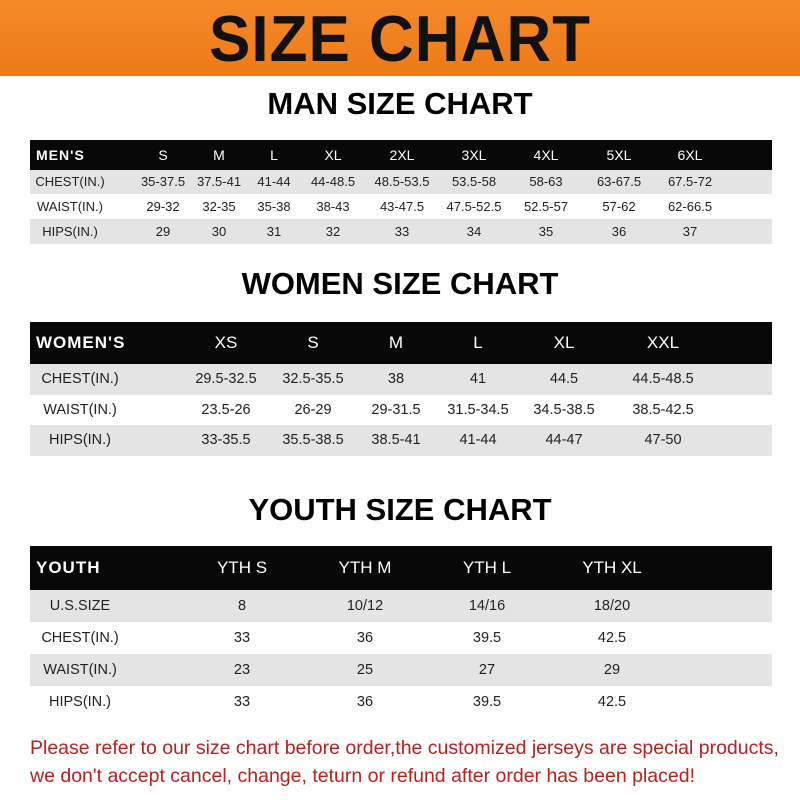 This screenshot has width=800, height=800. Describe the element at coordinates (619, 181) in the screenshot. I see `table-cell: 63-67.5` at that location.